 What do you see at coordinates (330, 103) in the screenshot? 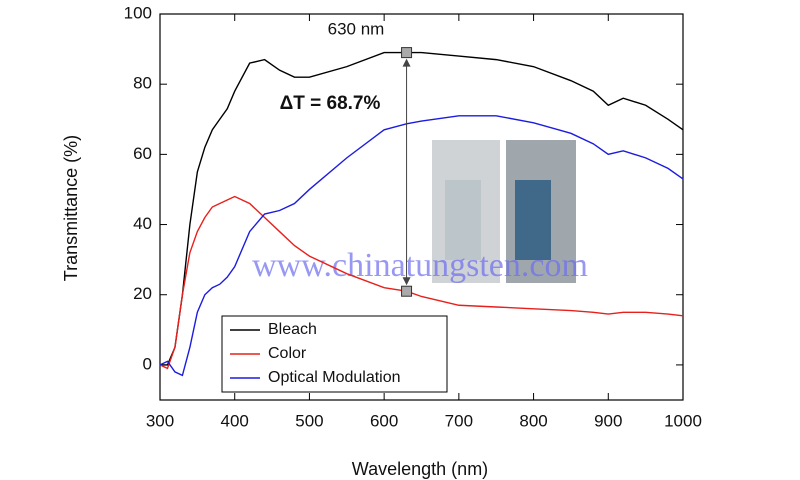
I see `annotation-text: ΔT = 68.7%` at bounding box center [330, 103].